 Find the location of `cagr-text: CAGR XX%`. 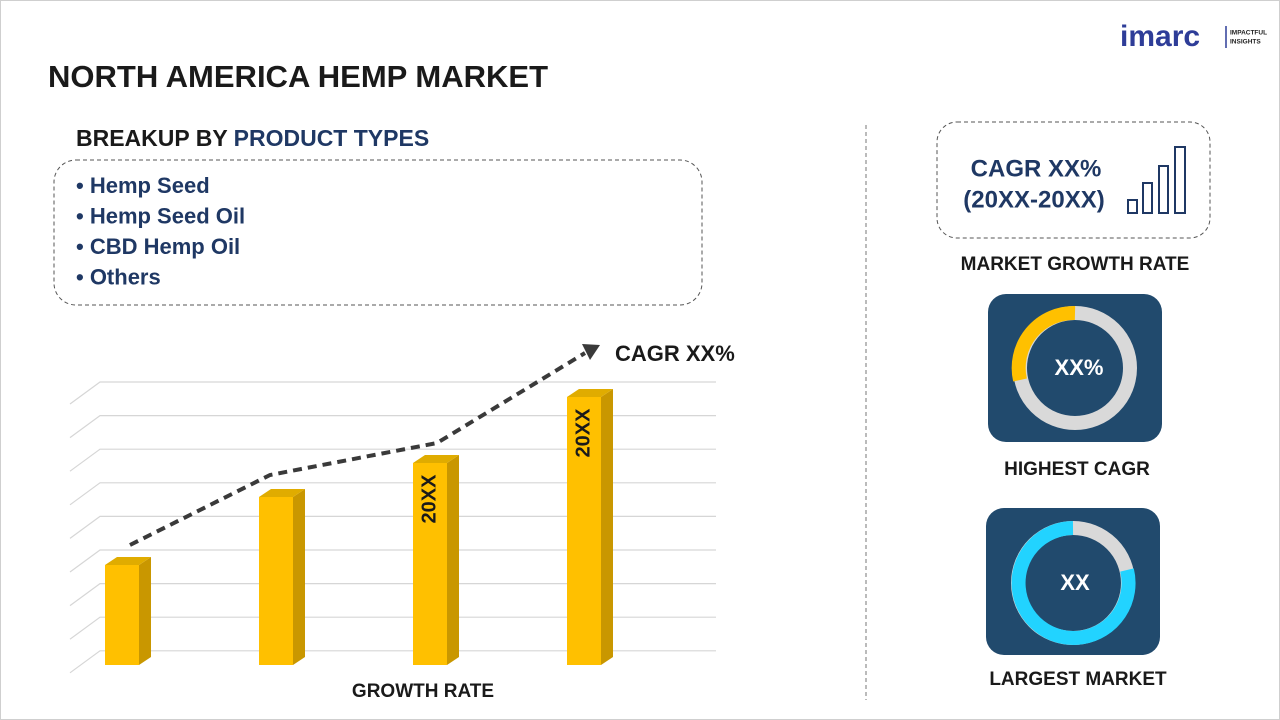

cagr-text: CAGR XX% is located at coordinates (1036, 168).